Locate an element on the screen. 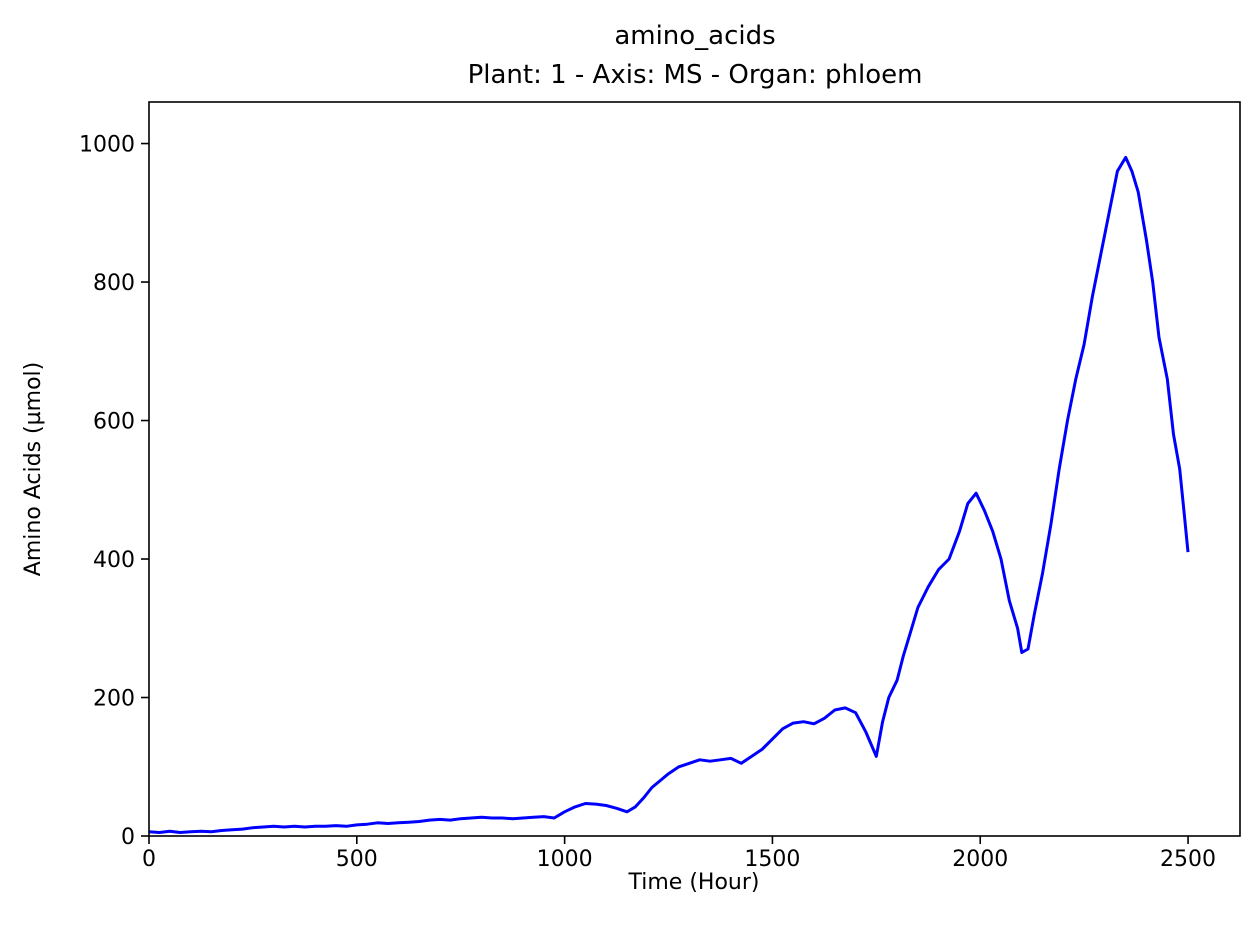 Image resolution: width=1259 pixels, height=943 pixels. x-tick-label: 2000 is located at coordinates (980, 859).